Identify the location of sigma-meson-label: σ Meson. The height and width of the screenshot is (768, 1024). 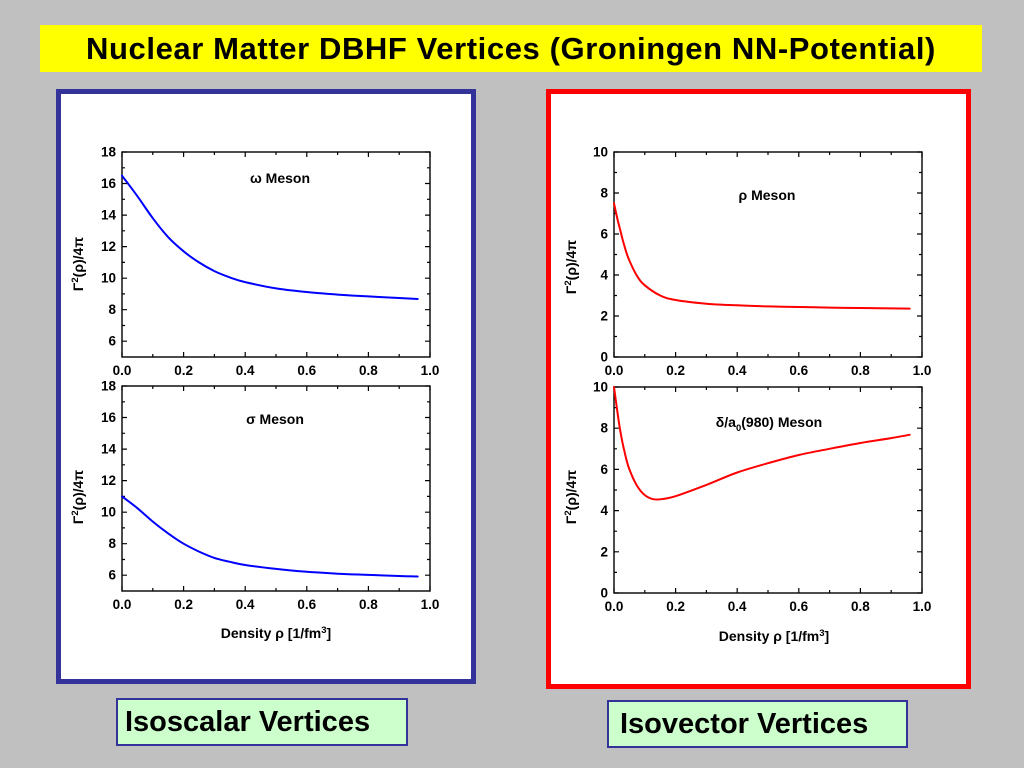
(275, 419).